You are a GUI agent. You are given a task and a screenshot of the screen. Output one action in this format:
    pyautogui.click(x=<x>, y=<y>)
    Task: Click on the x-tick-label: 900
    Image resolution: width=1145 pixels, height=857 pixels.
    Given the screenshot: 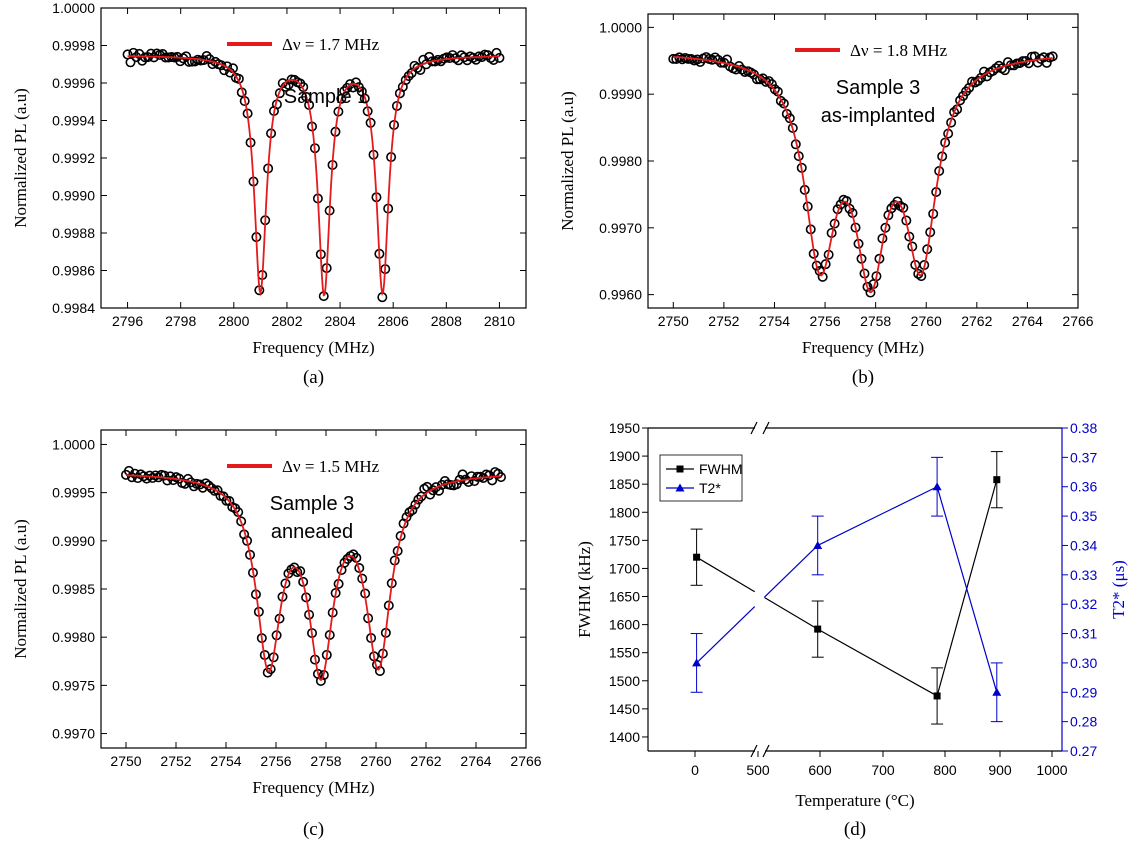 What is the action you would take?
    pyautogui.click(x=1000, y=770)
    